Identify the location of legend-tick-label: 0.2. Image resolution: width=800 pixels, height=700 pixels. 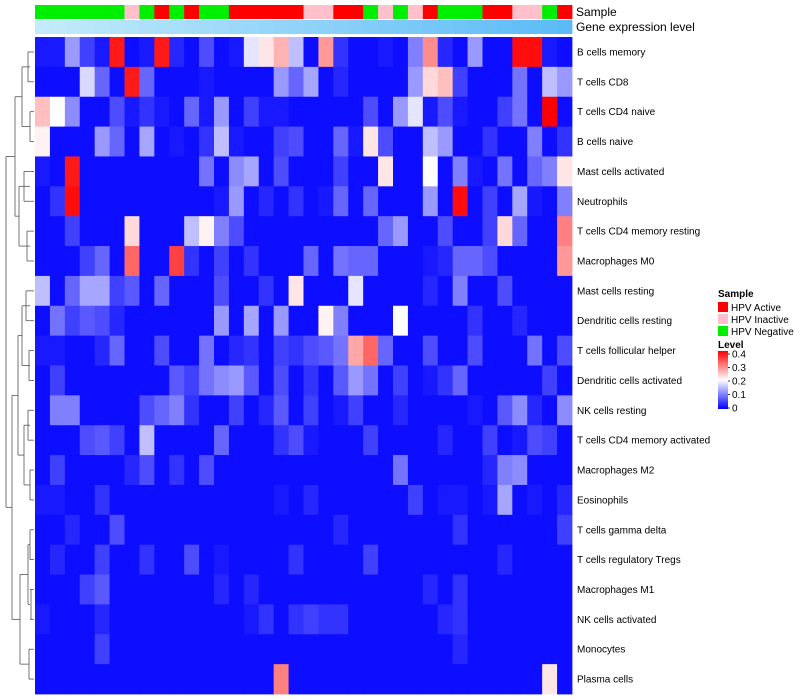
(739, 382).